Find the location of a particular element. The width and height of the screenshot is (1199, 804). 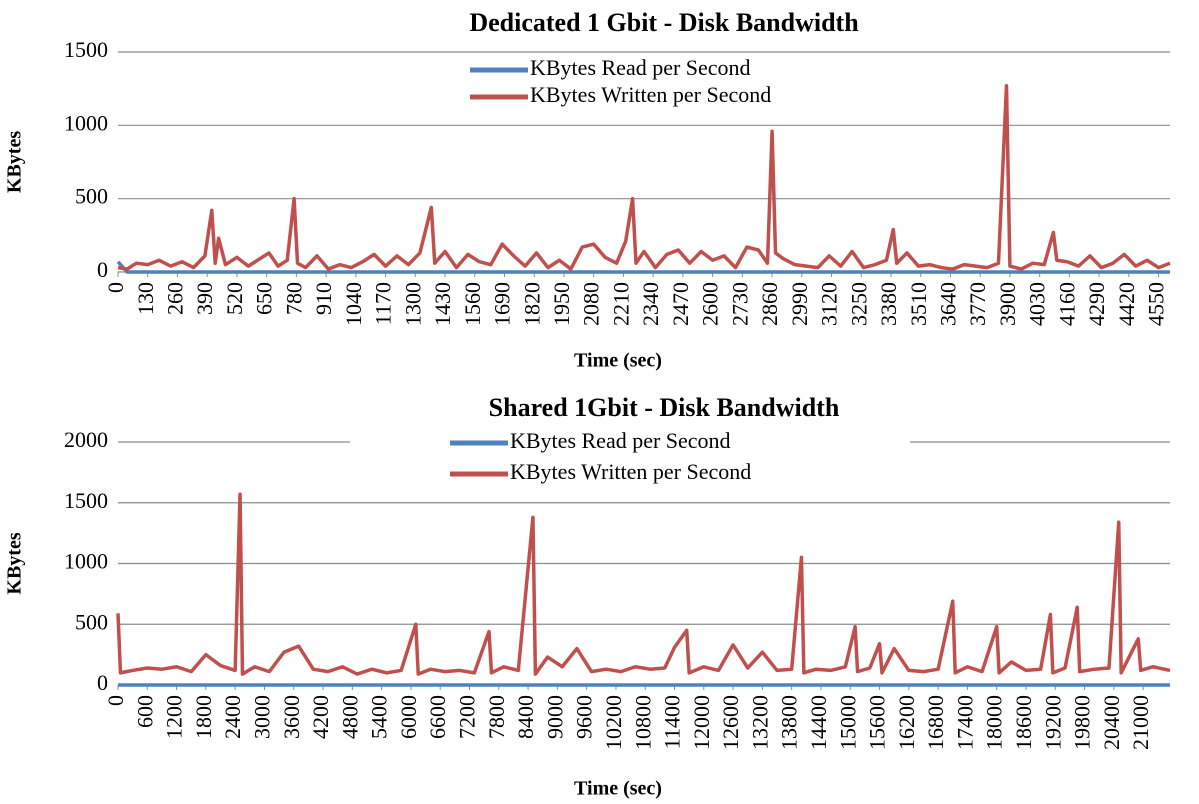

x-tick-label: 7200 is located at coordinates (467, 717).